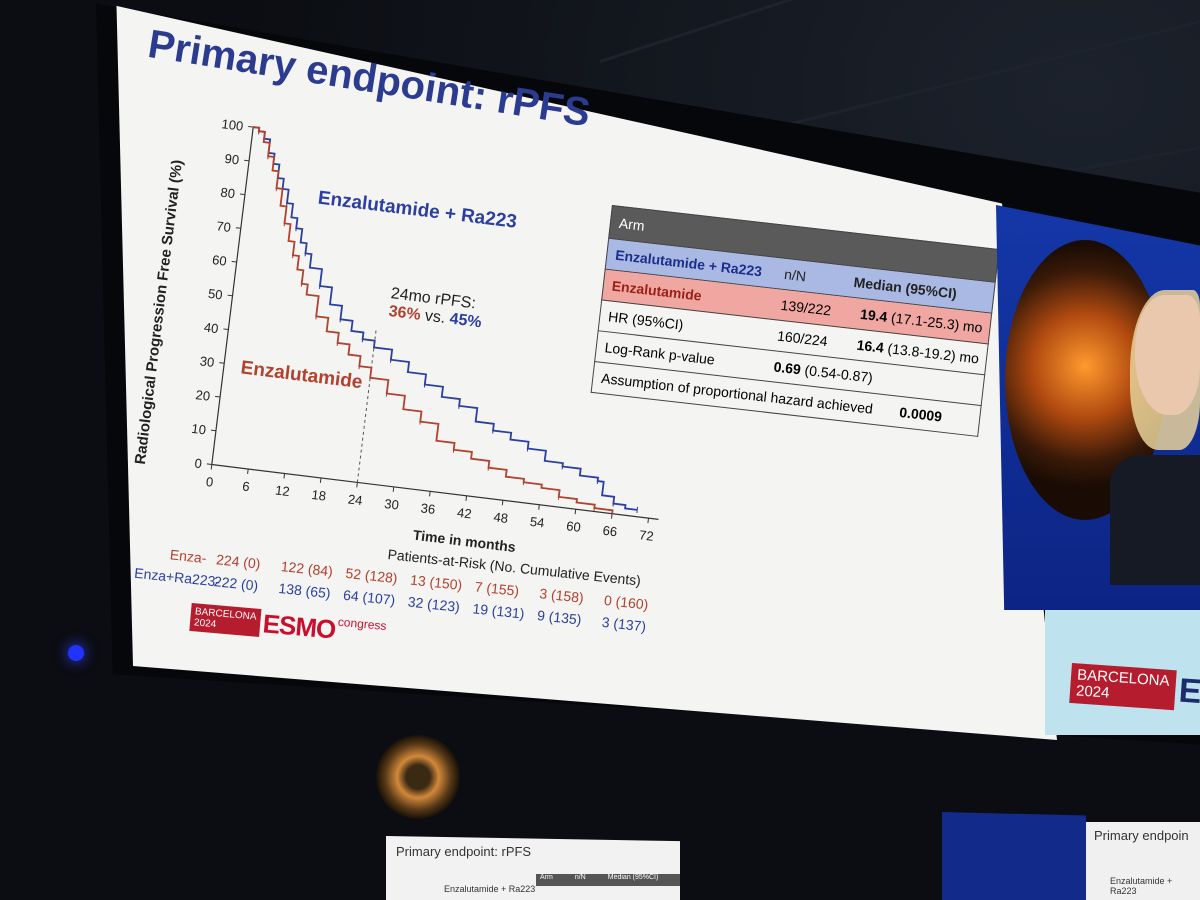 The image size is (1200, 900). Describe the element at coordinates (198, 463) in the screenshot. I see `y-tick-label: 0` at that location.